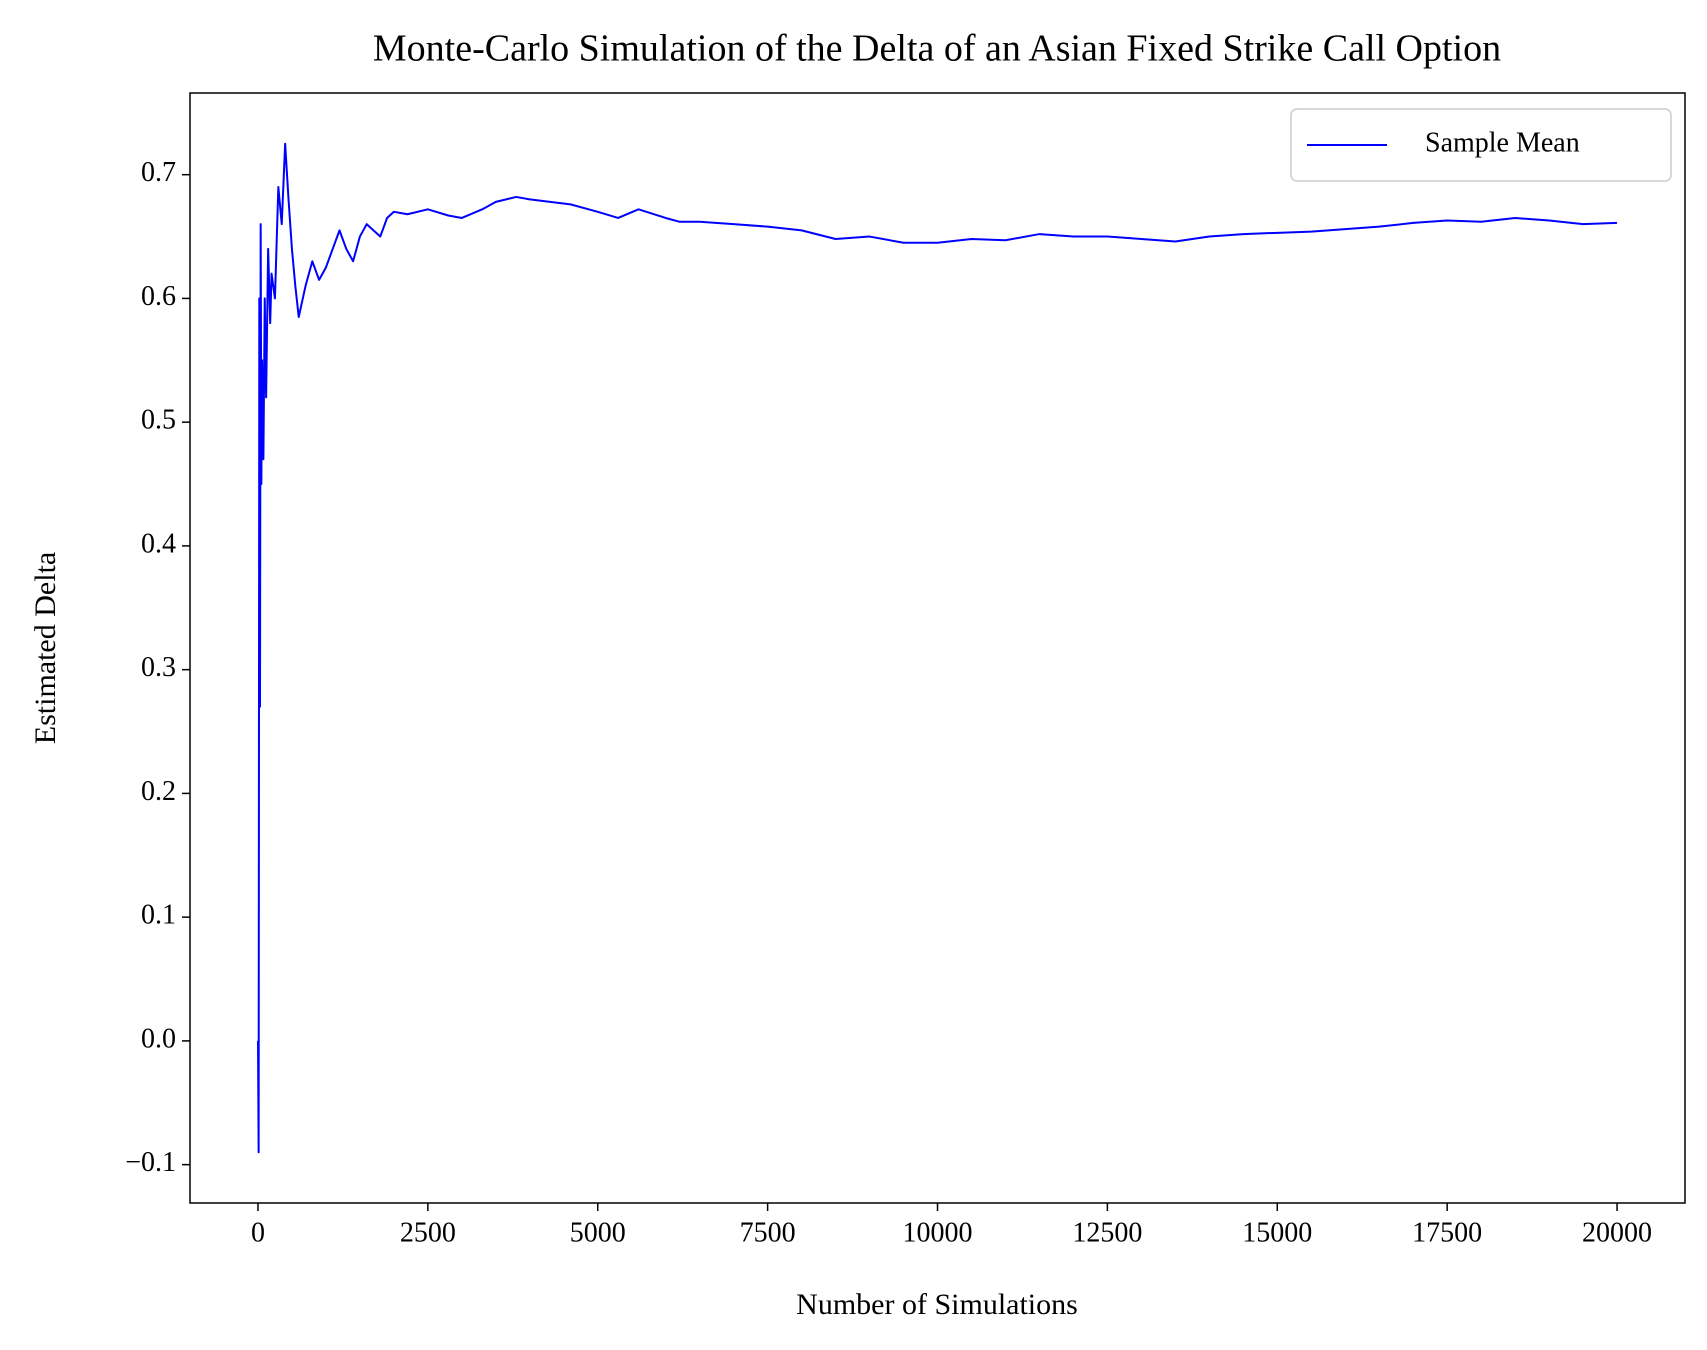 This screenshot has height=1350, width=1707. Describe the element at coordinates (258, 1232) in the screenshot. I see `x-tick-label: 0` at that location.